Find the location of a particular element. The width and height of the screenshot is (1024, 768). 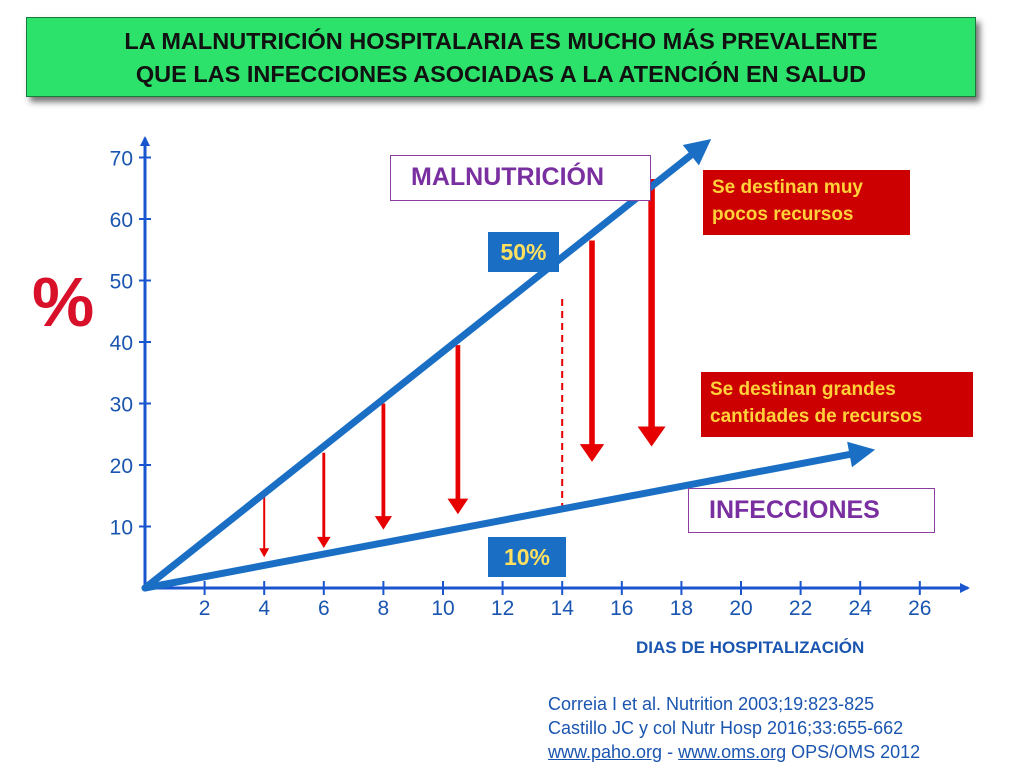

x-tick-label: 14 is located at coordinates (563, 608).